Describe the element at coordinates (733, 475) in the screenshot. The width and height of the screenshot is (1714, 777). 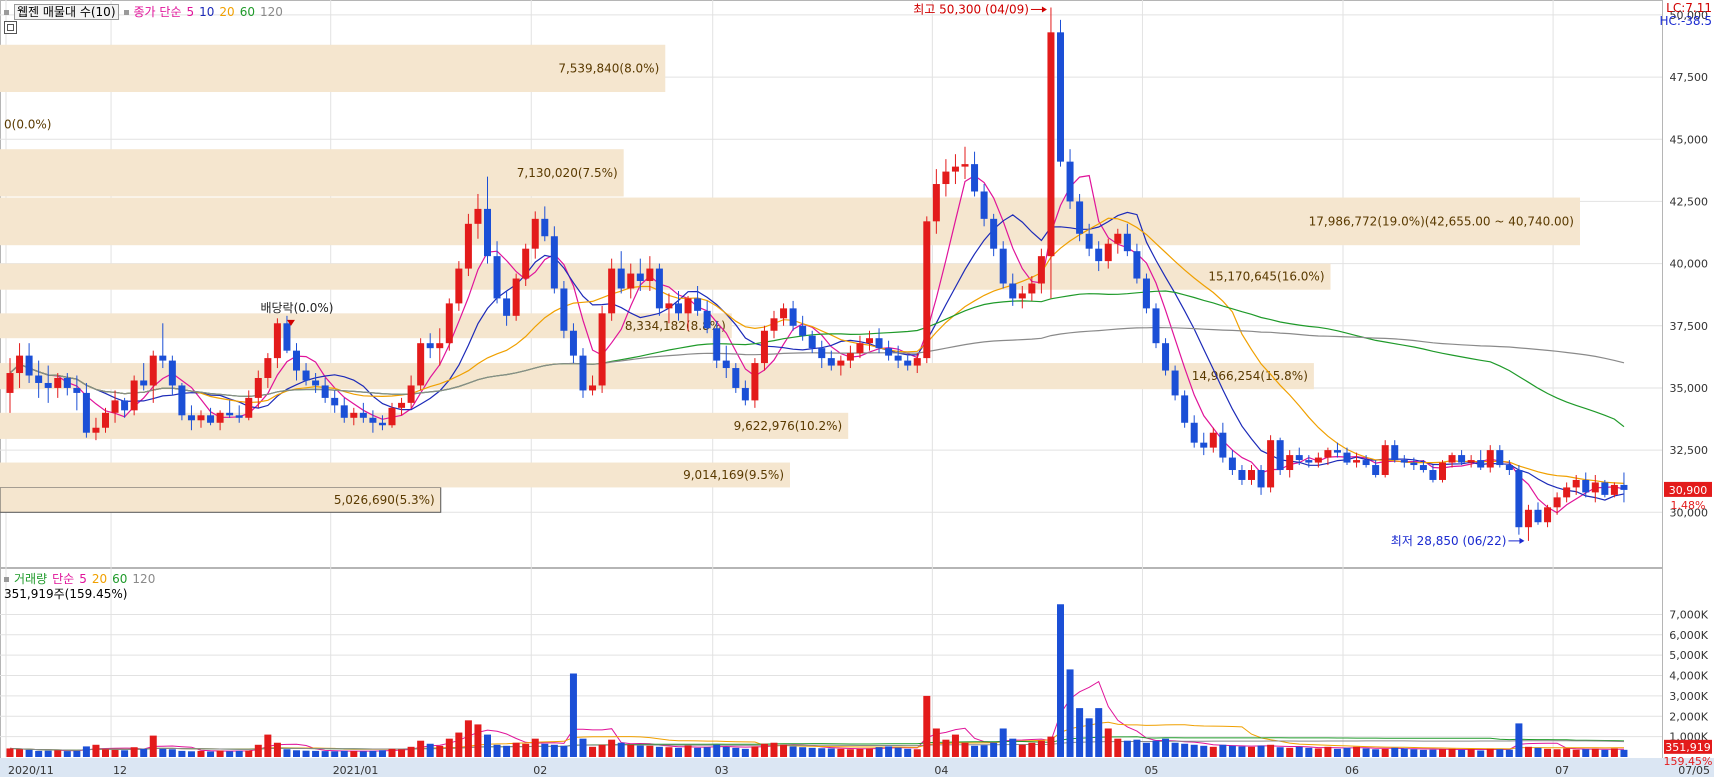
I see `volume-profile-label: 9,014,169(9.5%)` at that location.